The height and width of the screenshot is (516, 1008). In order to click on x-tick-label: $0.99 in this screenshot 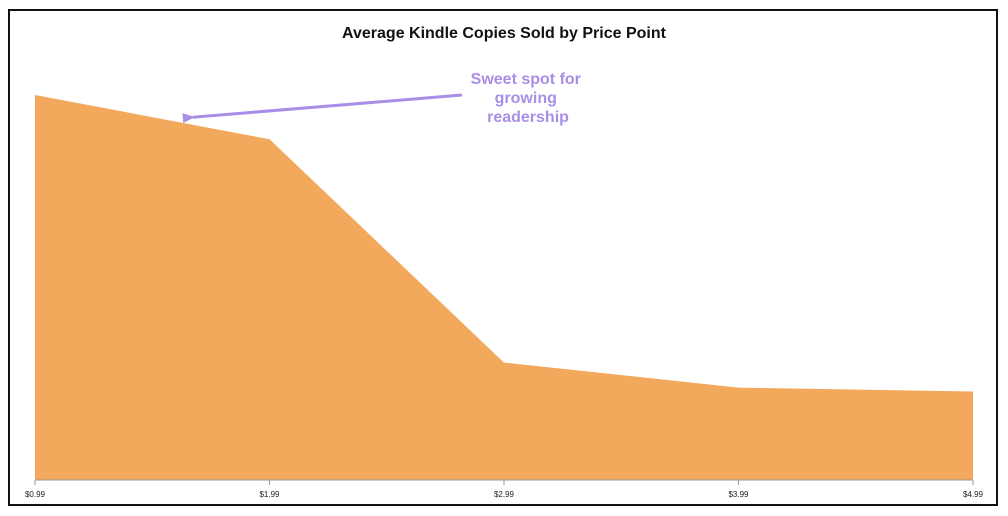, I will do `click(35, 494)`.